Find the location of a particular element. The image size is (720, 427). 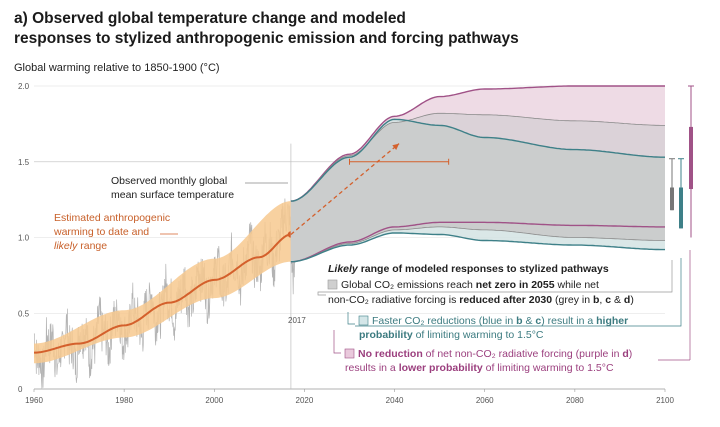

anthropogenic-central-line is located at coordinates (163, 293).